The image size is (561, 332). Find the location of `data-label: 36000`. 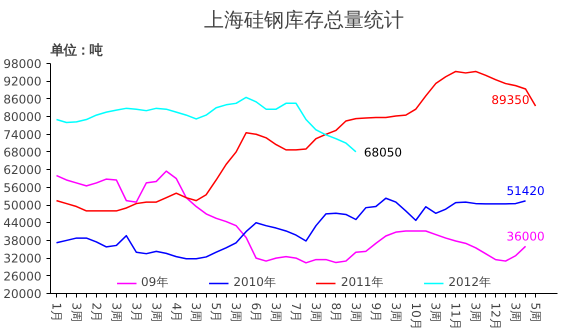

data-label: 36000 is located at coordinates (525, 236).